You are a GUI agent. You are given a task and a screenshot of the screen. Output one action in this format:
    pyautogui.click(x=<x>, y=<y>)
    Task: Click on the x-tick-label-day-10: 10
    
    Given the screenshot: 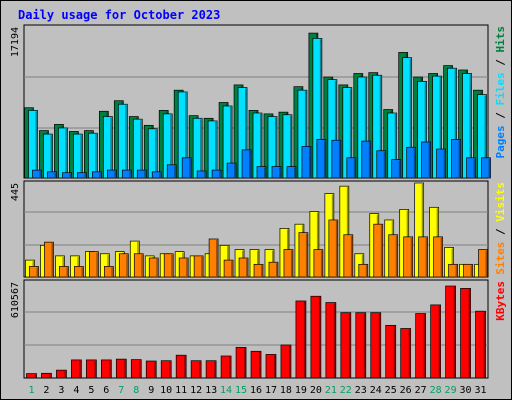 What is the action you would take?
    pyautogui.click(x=166, y=390)
    